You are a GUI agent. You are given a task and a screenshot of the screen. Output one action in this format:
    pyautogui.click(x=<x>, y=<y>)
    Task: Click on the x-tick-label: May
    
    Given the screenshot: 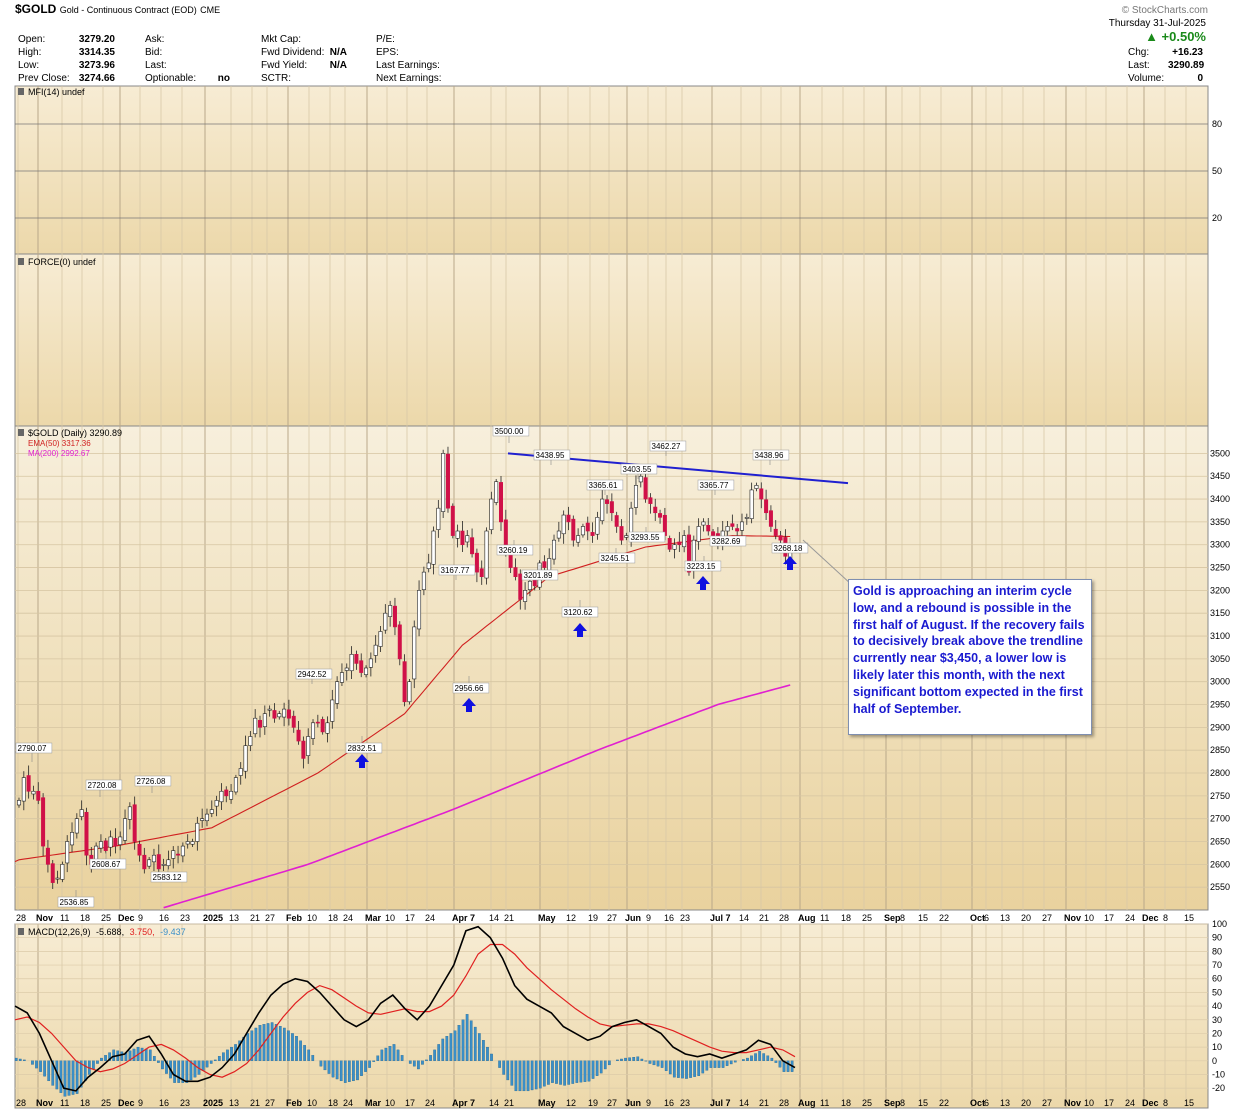 What is the action you would take?
    pyautogui.click(x=547, y=1103)
    